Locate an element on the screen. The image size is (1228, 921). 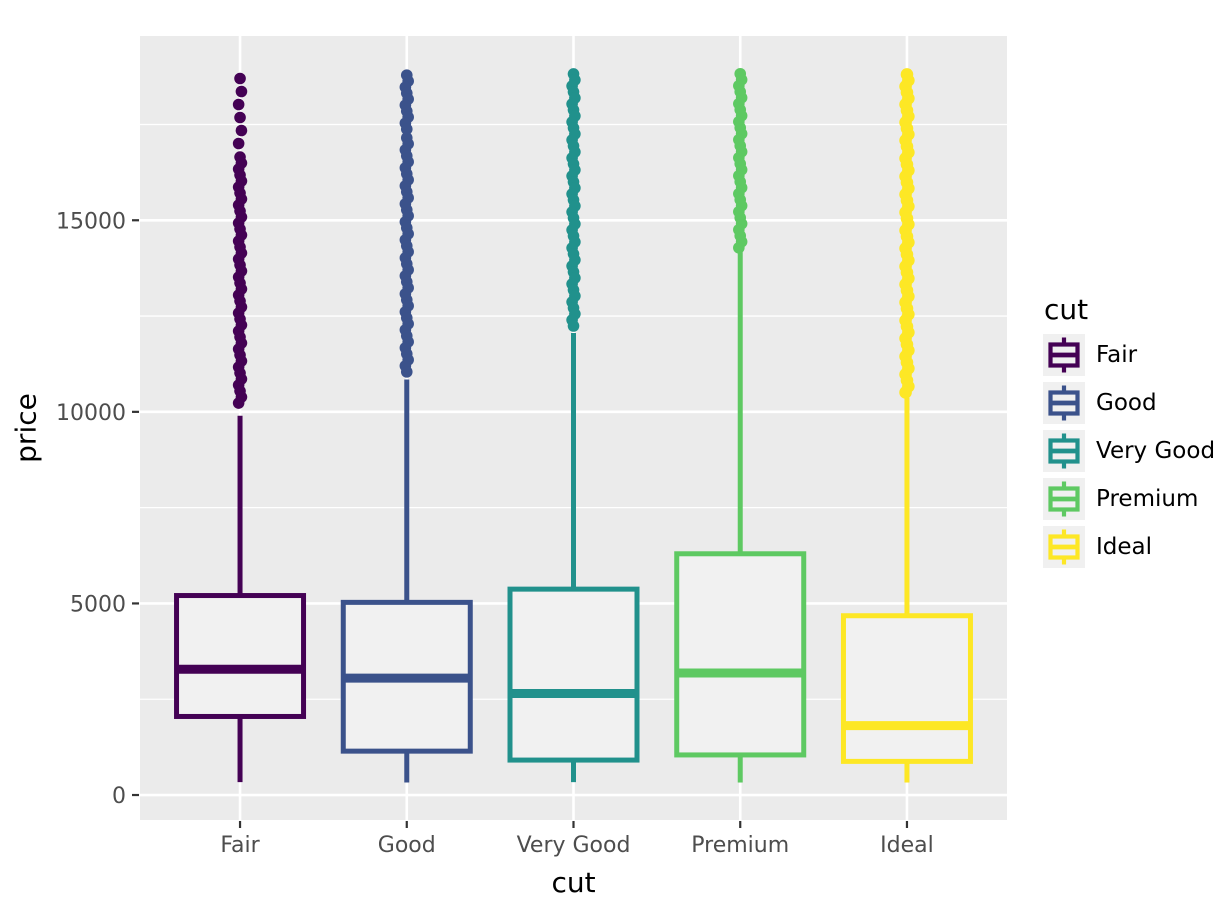
legend-item-fair: Fair is located at coordinates (1129, 355).